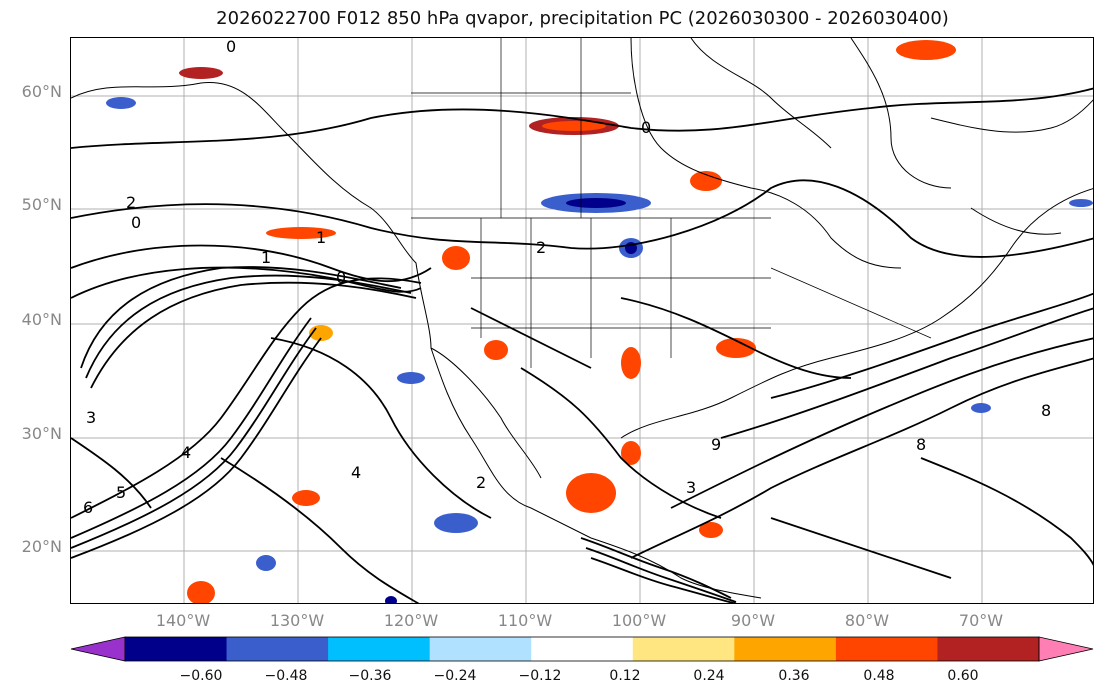 This screenshot has height=698, width=1105. What do you see at coordinates (794, 676) in the screenshot?
I see `colorbar-tick: 0.36` at bounding box center [794, 676].